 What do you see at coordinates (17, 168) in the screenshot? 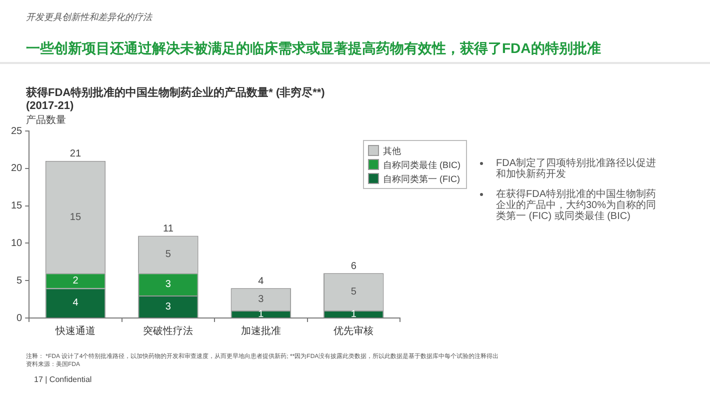
I see `y-tick-label: 20` at bounding box center [17, 168].